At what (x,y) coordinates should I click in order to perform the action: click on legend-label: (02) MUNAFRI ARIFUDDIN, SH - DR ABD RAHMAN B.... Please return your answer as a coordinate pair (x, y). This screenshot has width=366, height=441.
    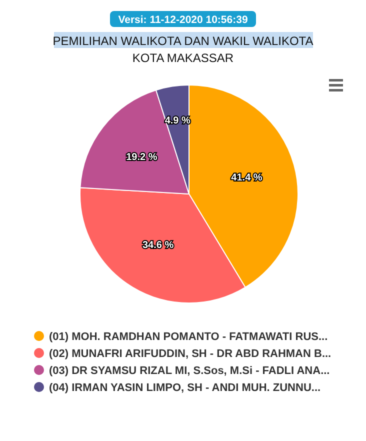
    Looking at the image, I should click on (190, 354).